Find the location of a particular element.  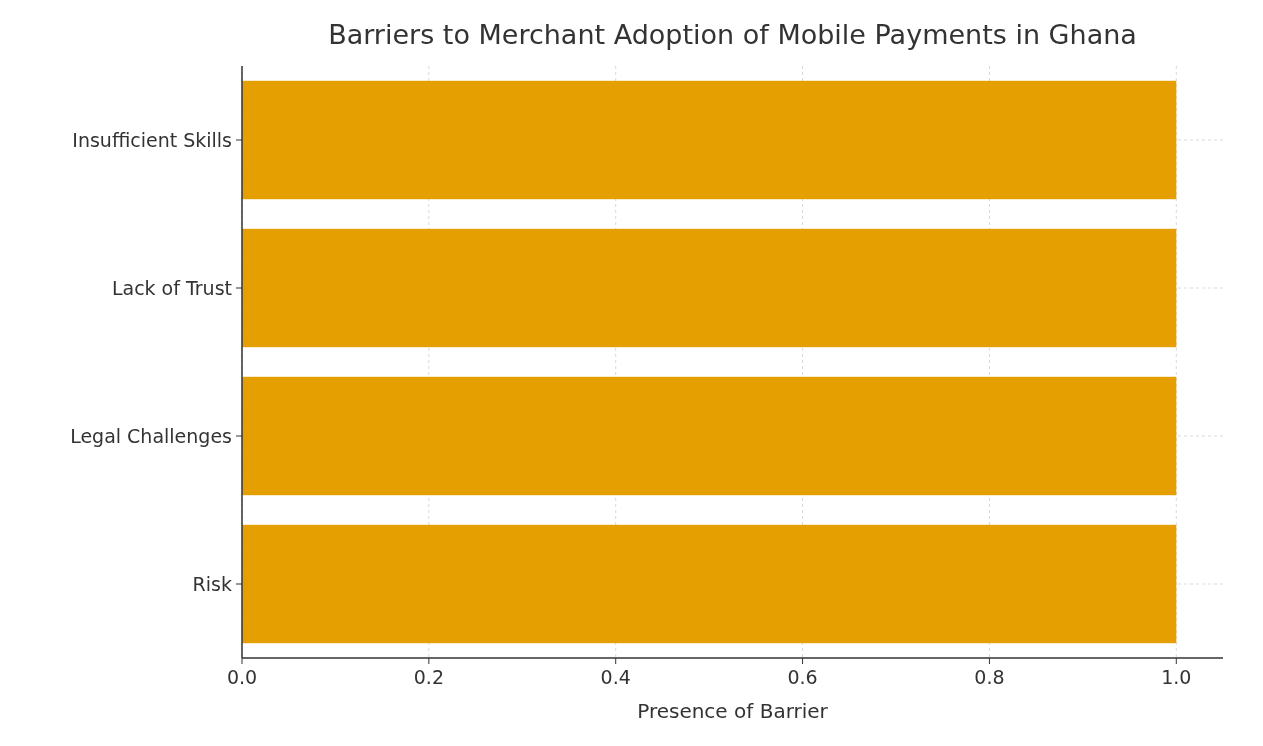

x-tick-label: 0.2 is located at coordinates (428, 677).